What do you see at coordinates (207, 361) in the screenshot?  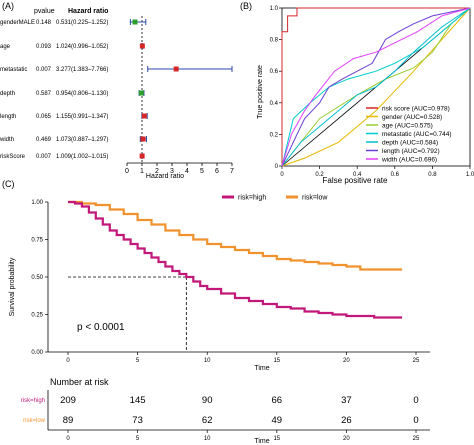 I see `km-x-tick-label: 10` at bounding box center [207, 361].